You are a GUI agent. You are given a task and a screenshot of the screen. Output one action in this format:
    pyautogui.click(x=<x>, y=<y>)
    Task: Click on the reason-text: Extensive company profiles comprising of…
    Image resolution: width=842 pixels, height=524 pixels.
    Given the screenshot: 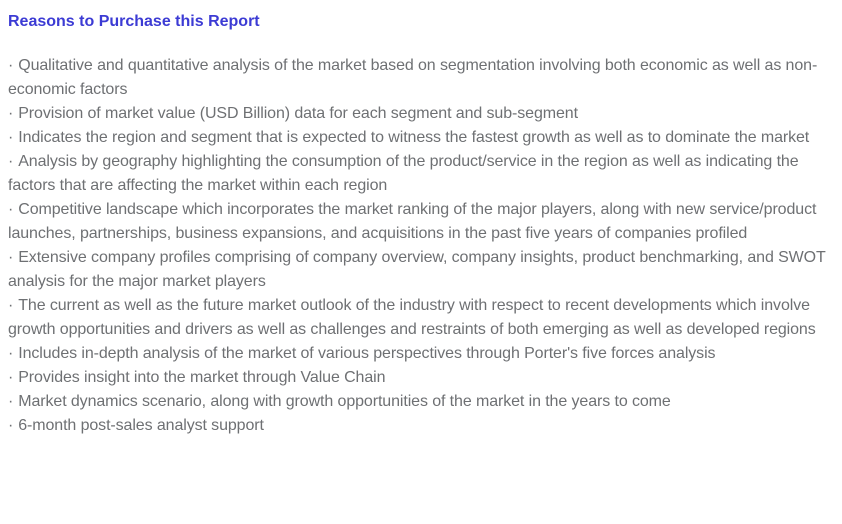 What is the action you would take?
    pyautogui.click(x=417, y=269)
    